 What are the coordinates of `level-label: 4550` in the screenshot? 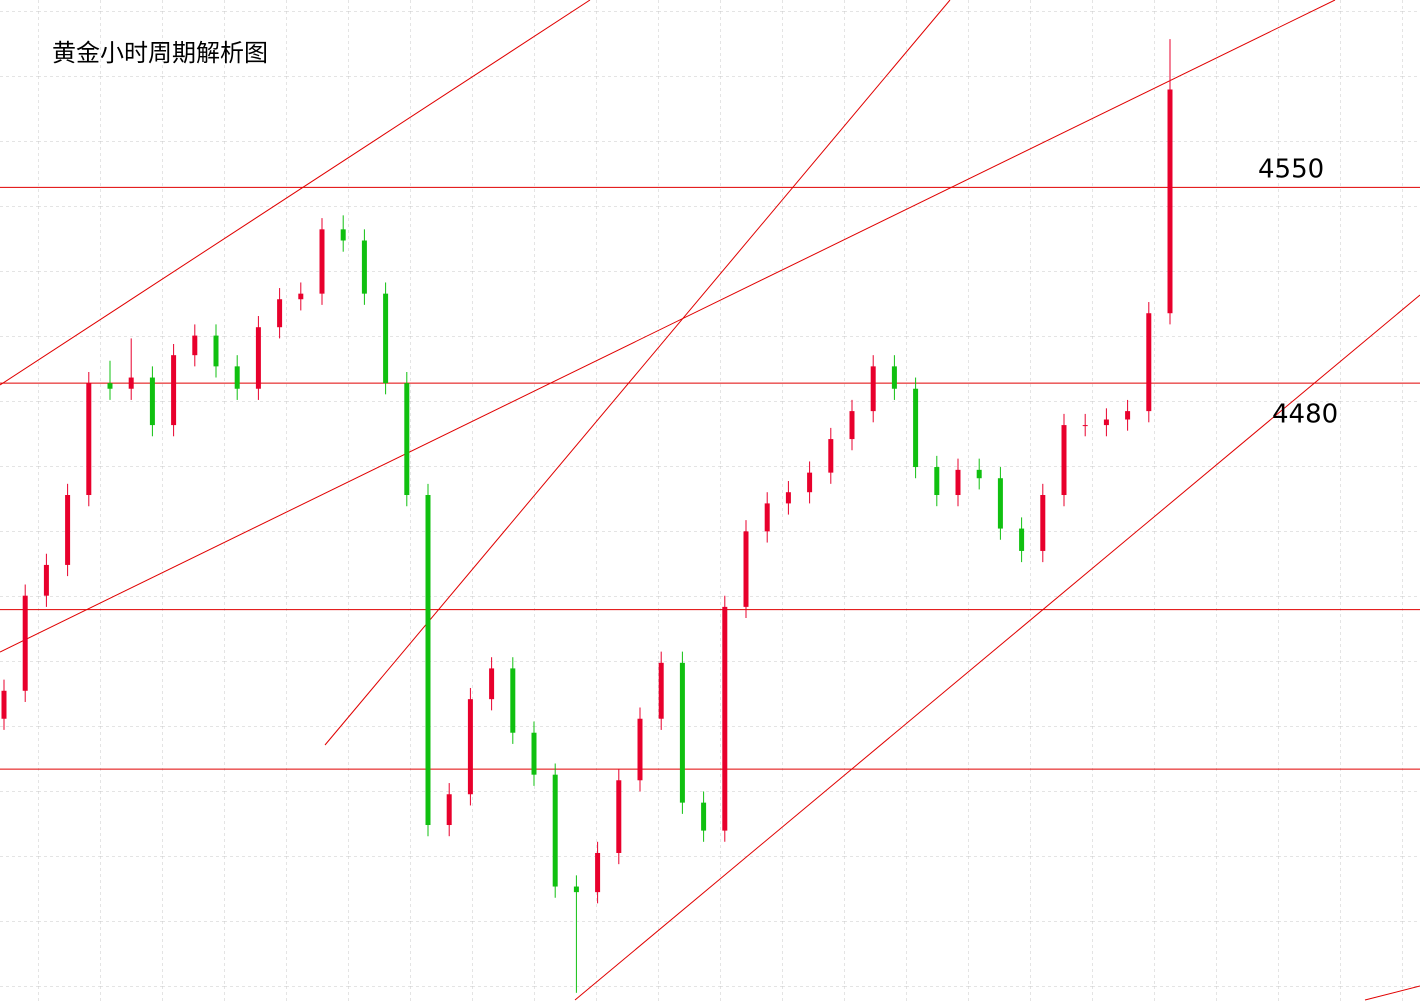 It's located at (1291, 170).